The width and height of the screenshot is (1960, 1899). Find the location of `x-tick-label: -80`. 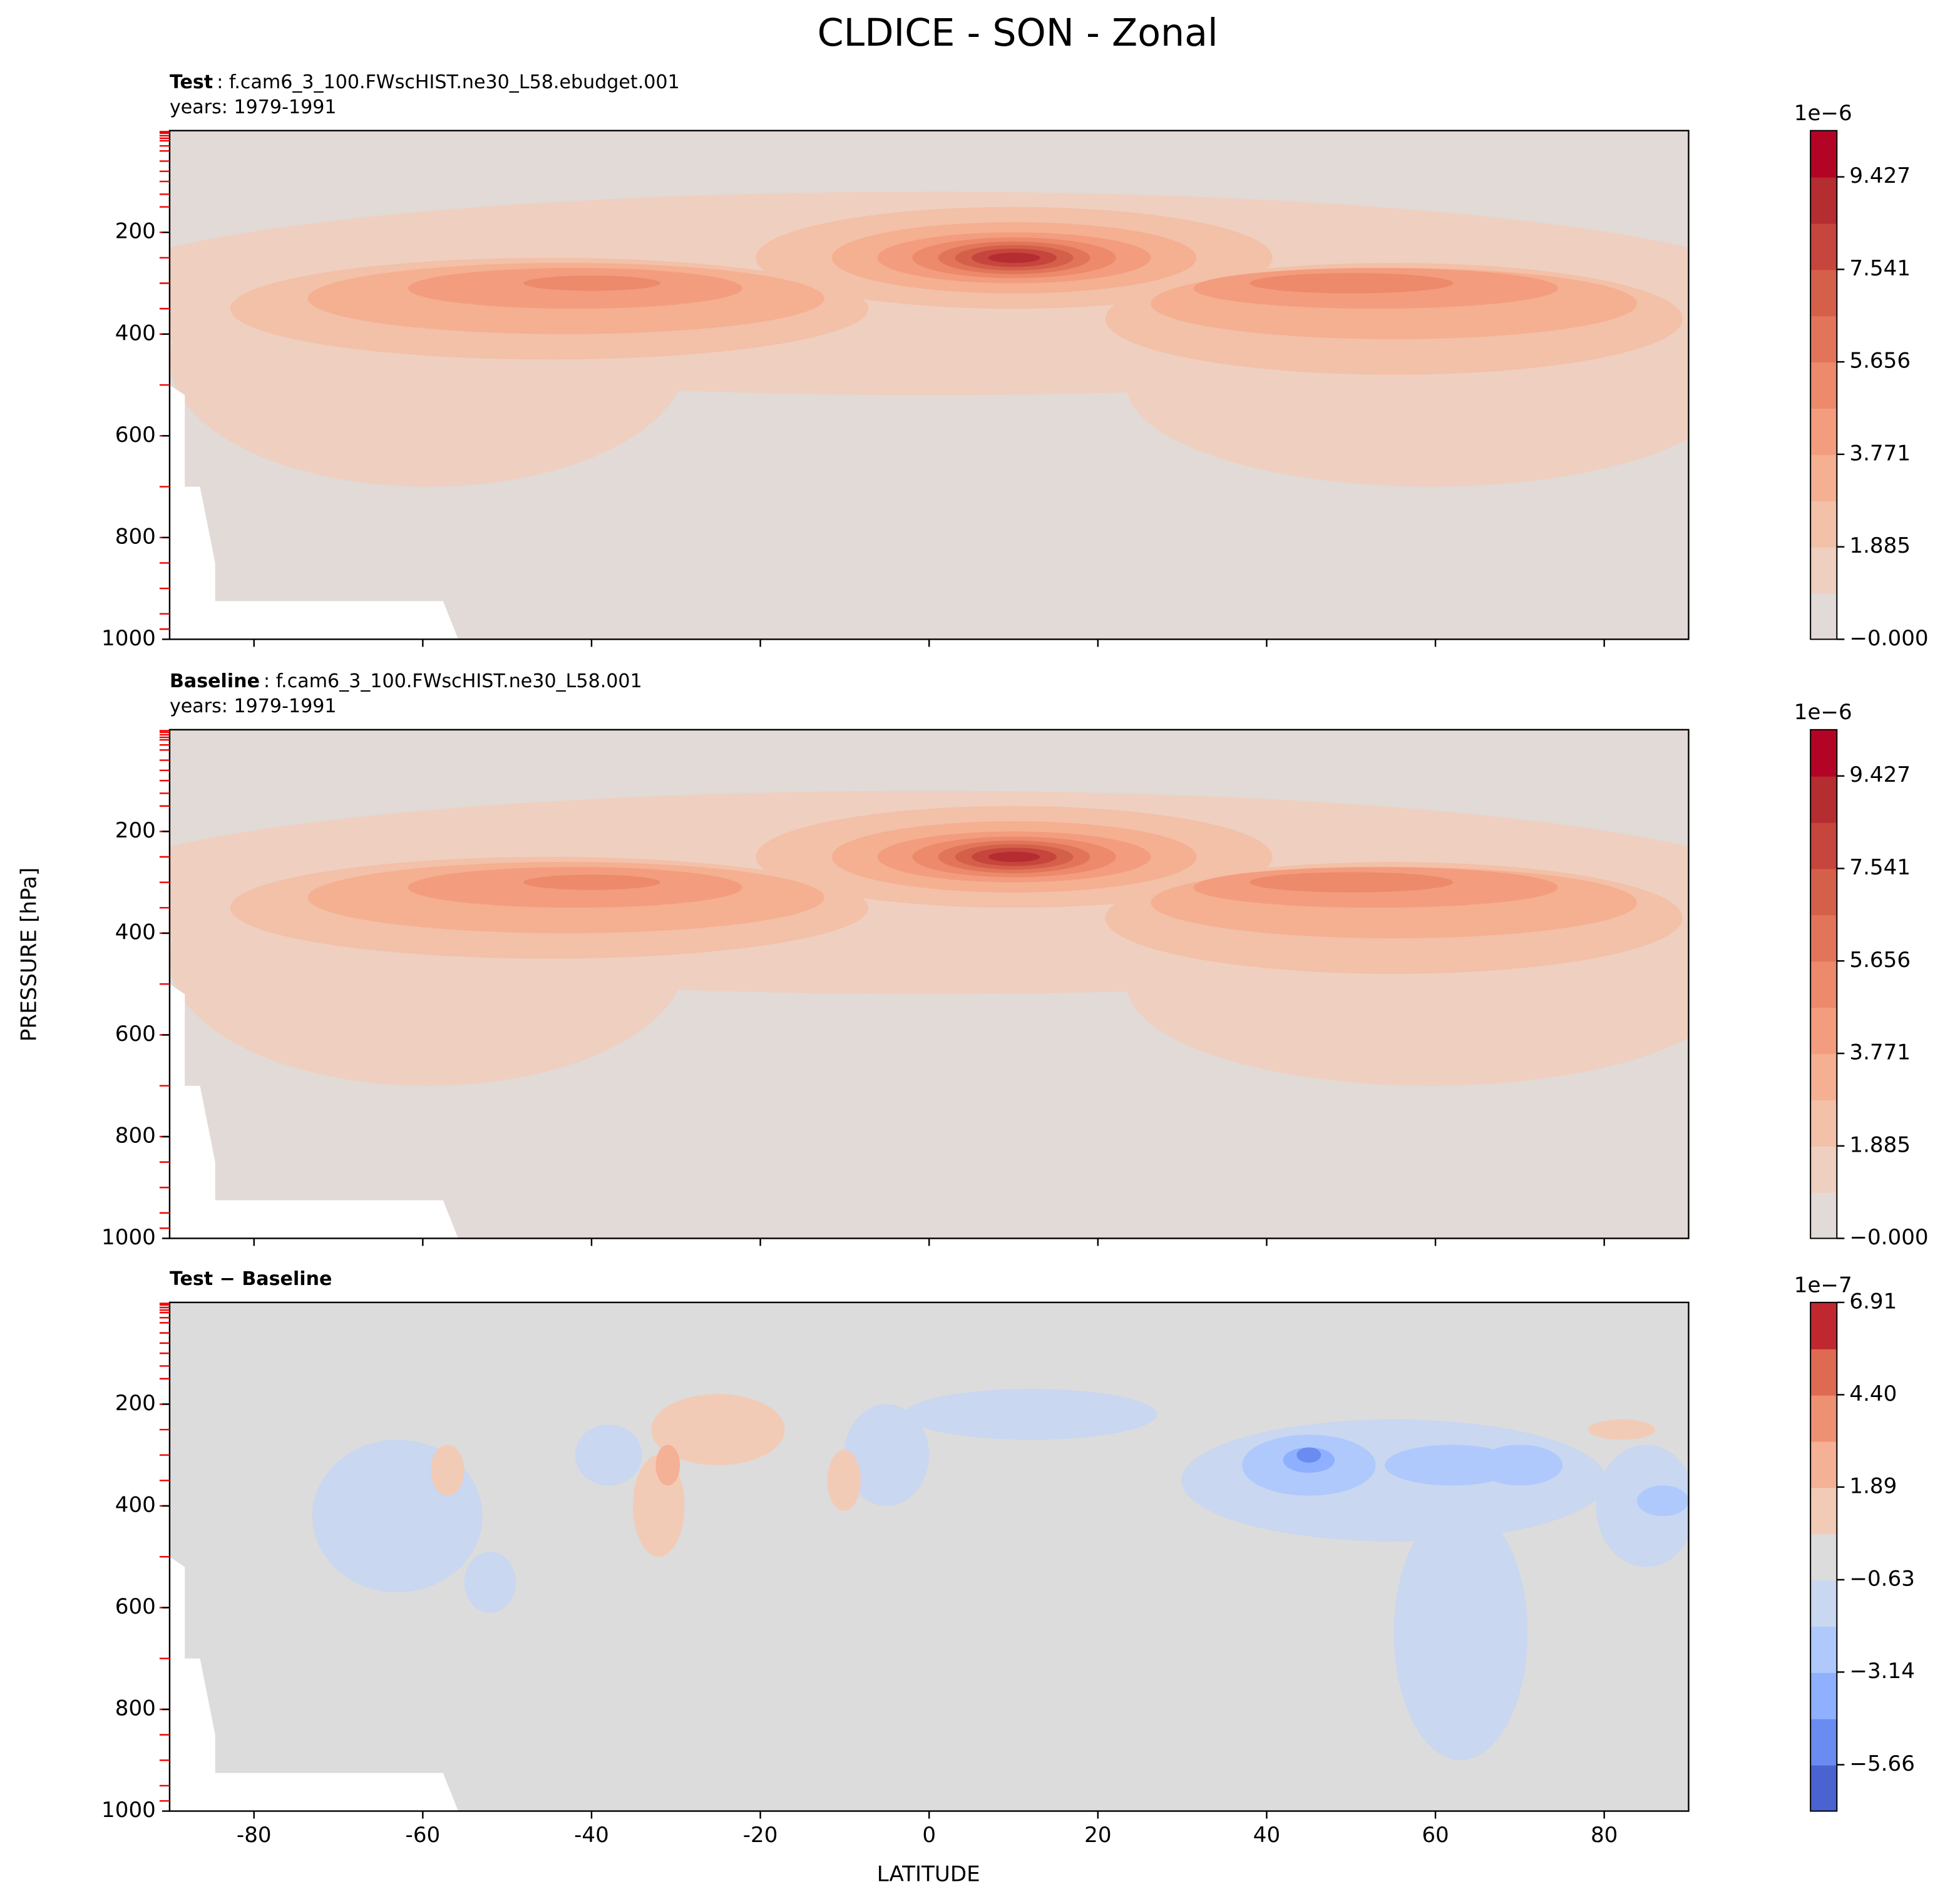

x-tick-label: -80 is located at coordinates (254, 1835).